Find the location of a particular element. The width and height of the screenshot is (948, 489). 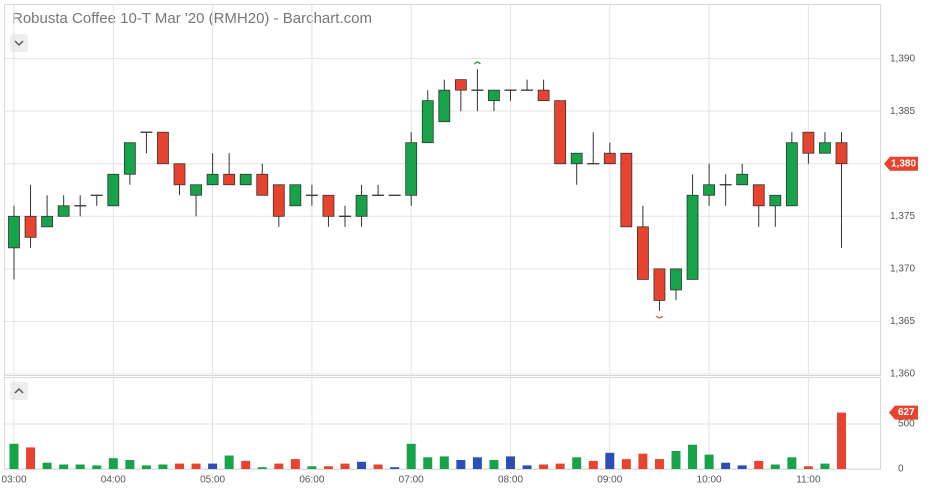

x-tick-label: 03:00 is located at coordinates (13, 480).